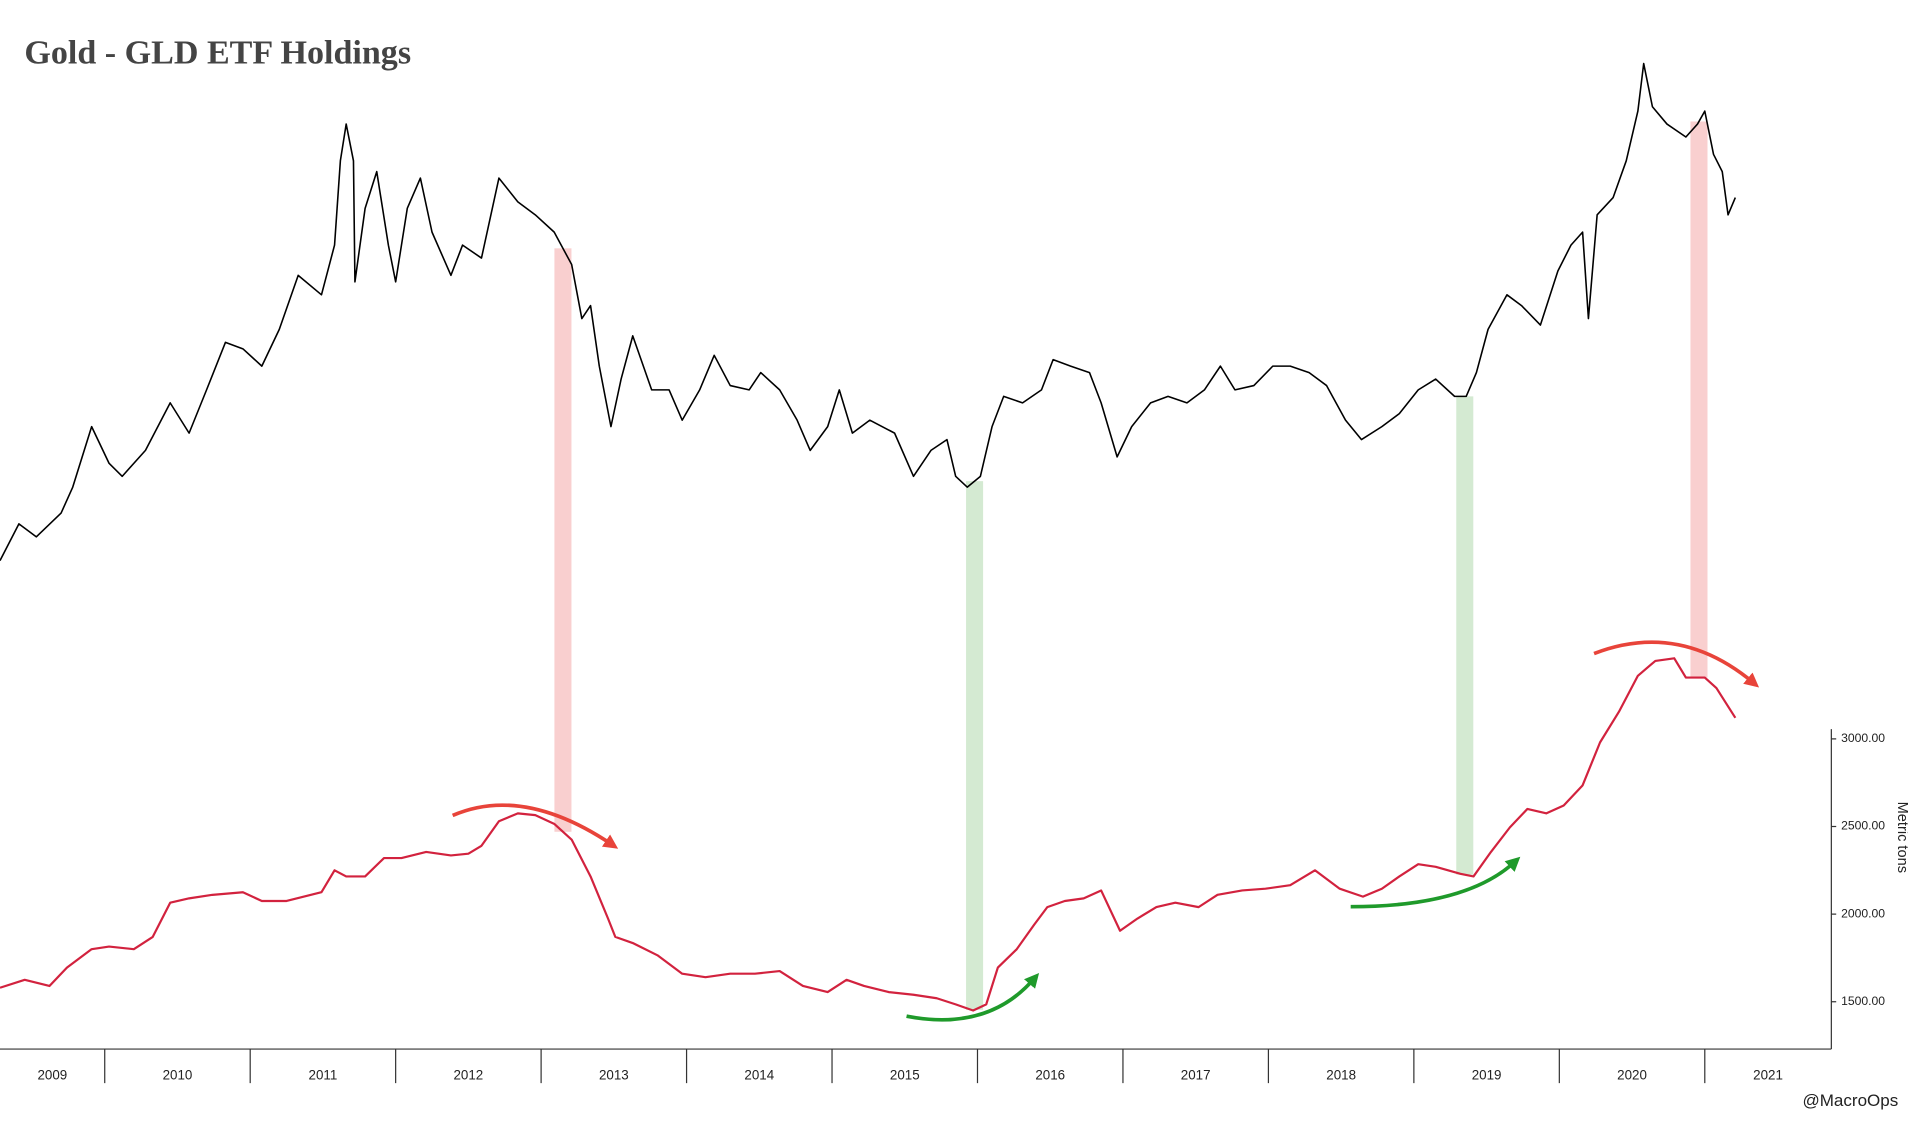  Describe the element at coordinates (1863, 1001) in the screenshot. I see `y-tick-label: 1500.00` at that location.